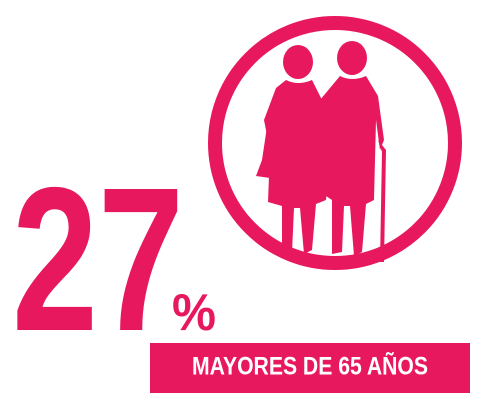  What do you see at coordinates (194, 313) in the screenshot?
I see `stat-unit: %` at bounding box center [194, 313].